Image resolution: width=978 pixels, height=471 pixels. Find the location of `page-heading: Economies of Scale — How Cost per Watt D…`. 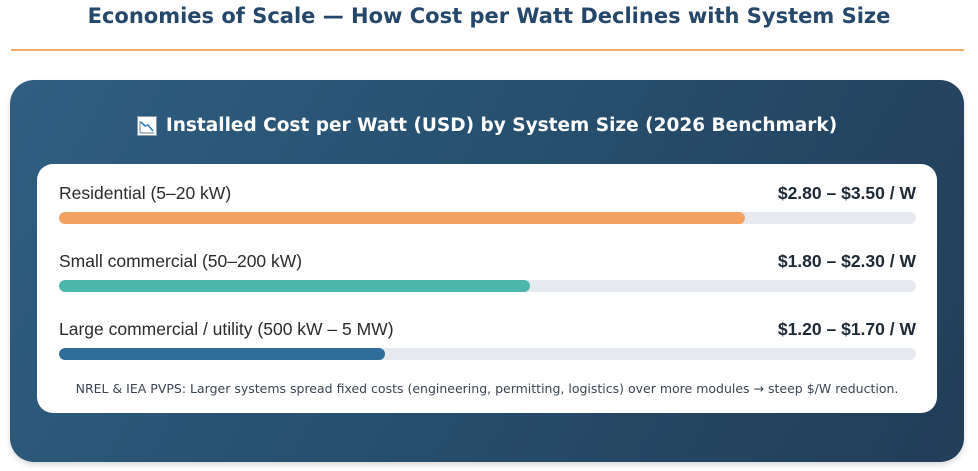

page-heading: Economies of Scale — How Cost per Watt D… is located at coordinates (489, 16).